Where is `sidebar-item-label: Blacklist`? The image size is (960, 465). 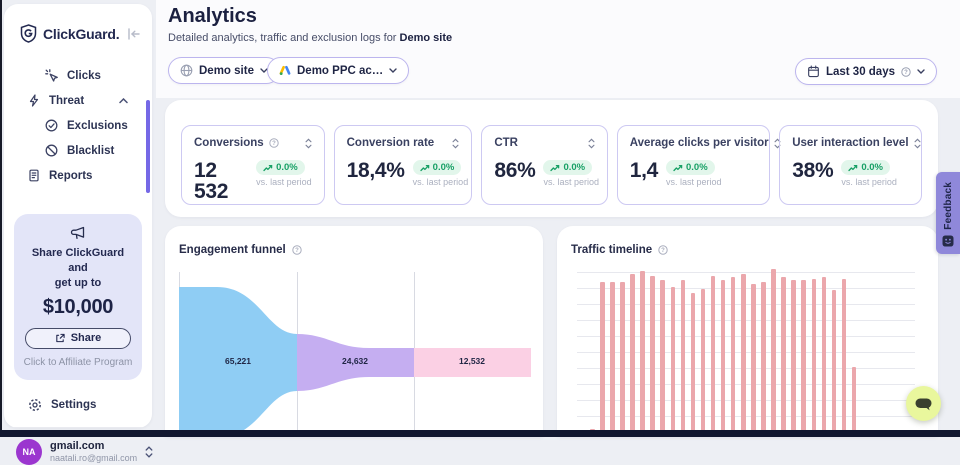
sidebar-item-label: Blacklist is located at coordinates (91, 150).